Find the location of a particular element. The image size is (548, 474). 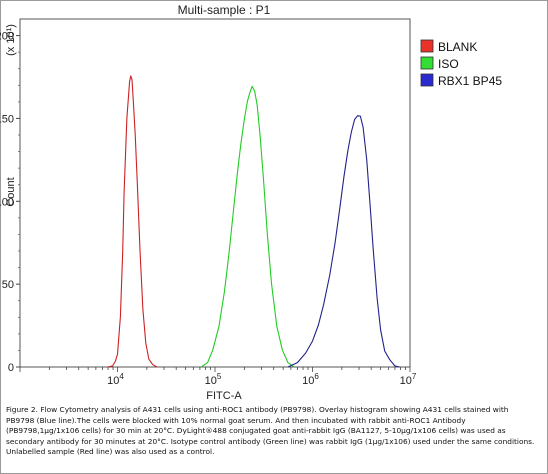

y-multiplier-label: (x 10¹) is located at coordinates (11, 40).